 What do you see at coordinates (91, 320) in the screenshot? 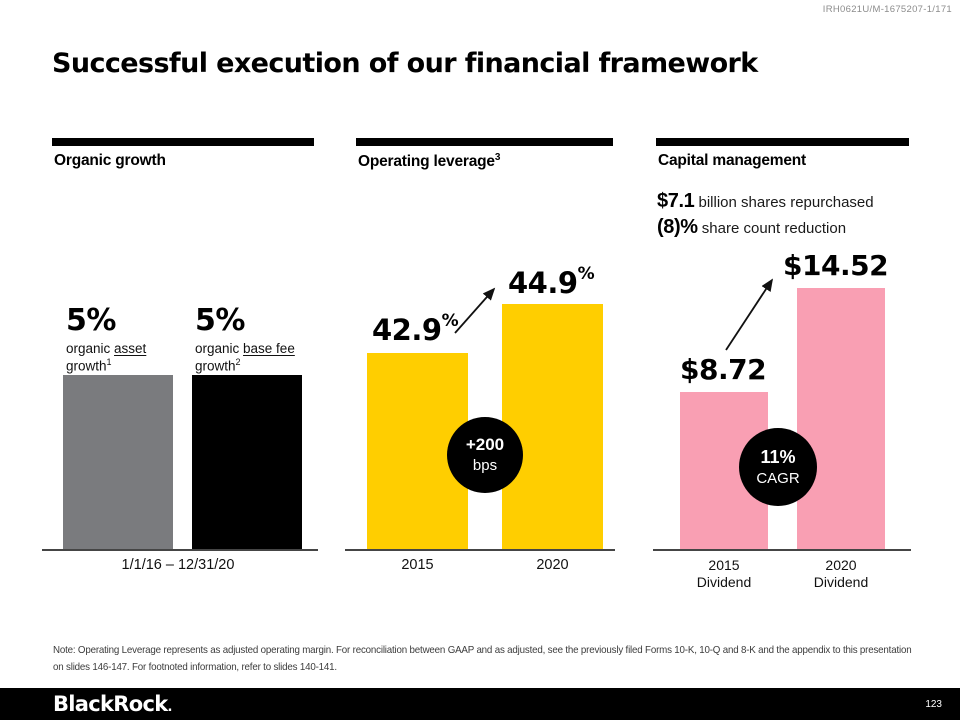
I see `organic-asset-growth-value: 5%` at bounding box center [91, 320].